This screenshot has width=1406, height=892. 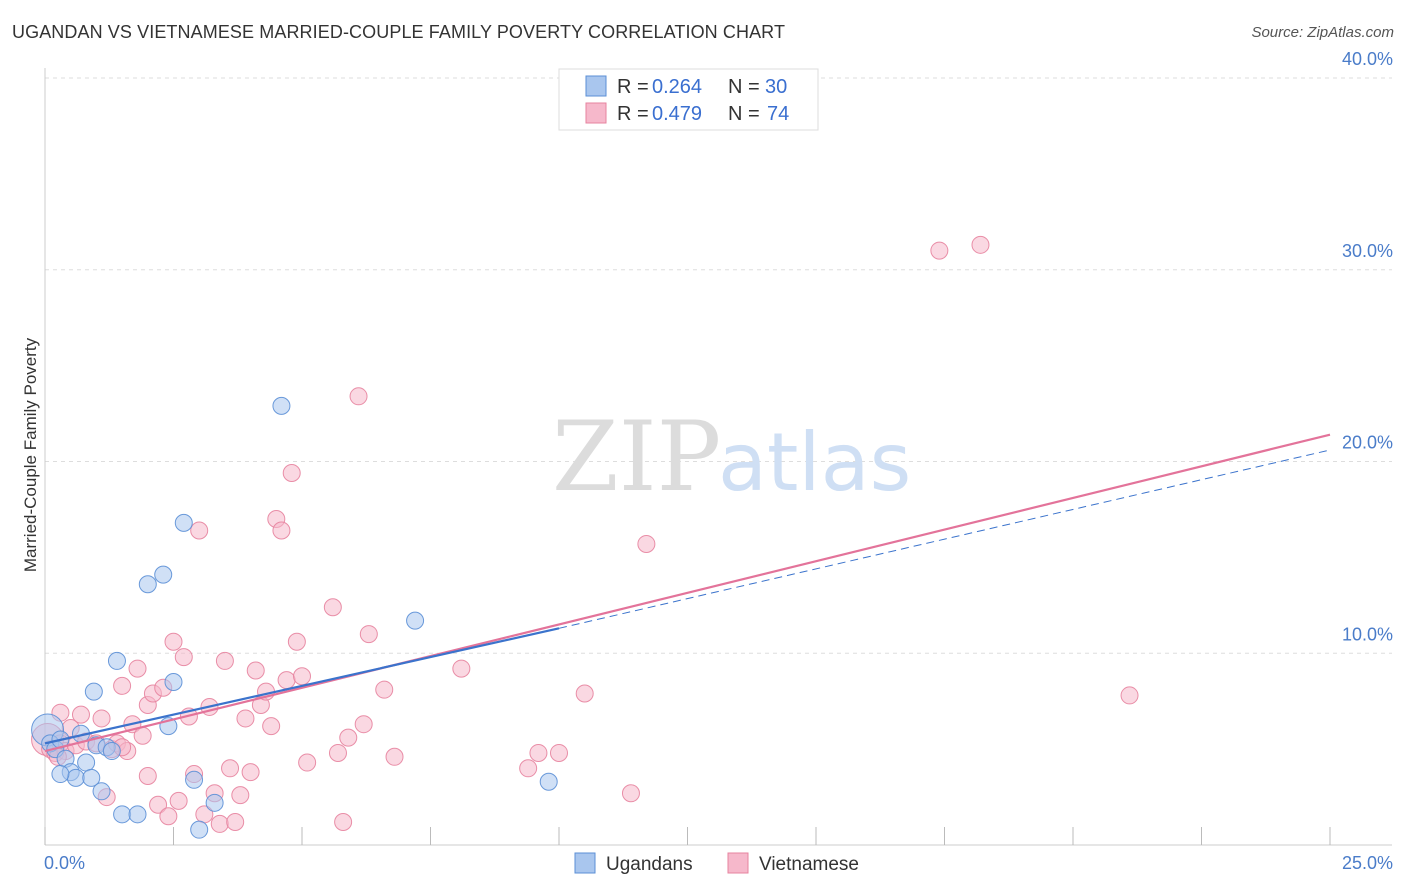 What do you see at coordinates (1367, 59) in the screenshot?
I see `y-tick-label: 40.0%` at bounding box center [1367, 59].